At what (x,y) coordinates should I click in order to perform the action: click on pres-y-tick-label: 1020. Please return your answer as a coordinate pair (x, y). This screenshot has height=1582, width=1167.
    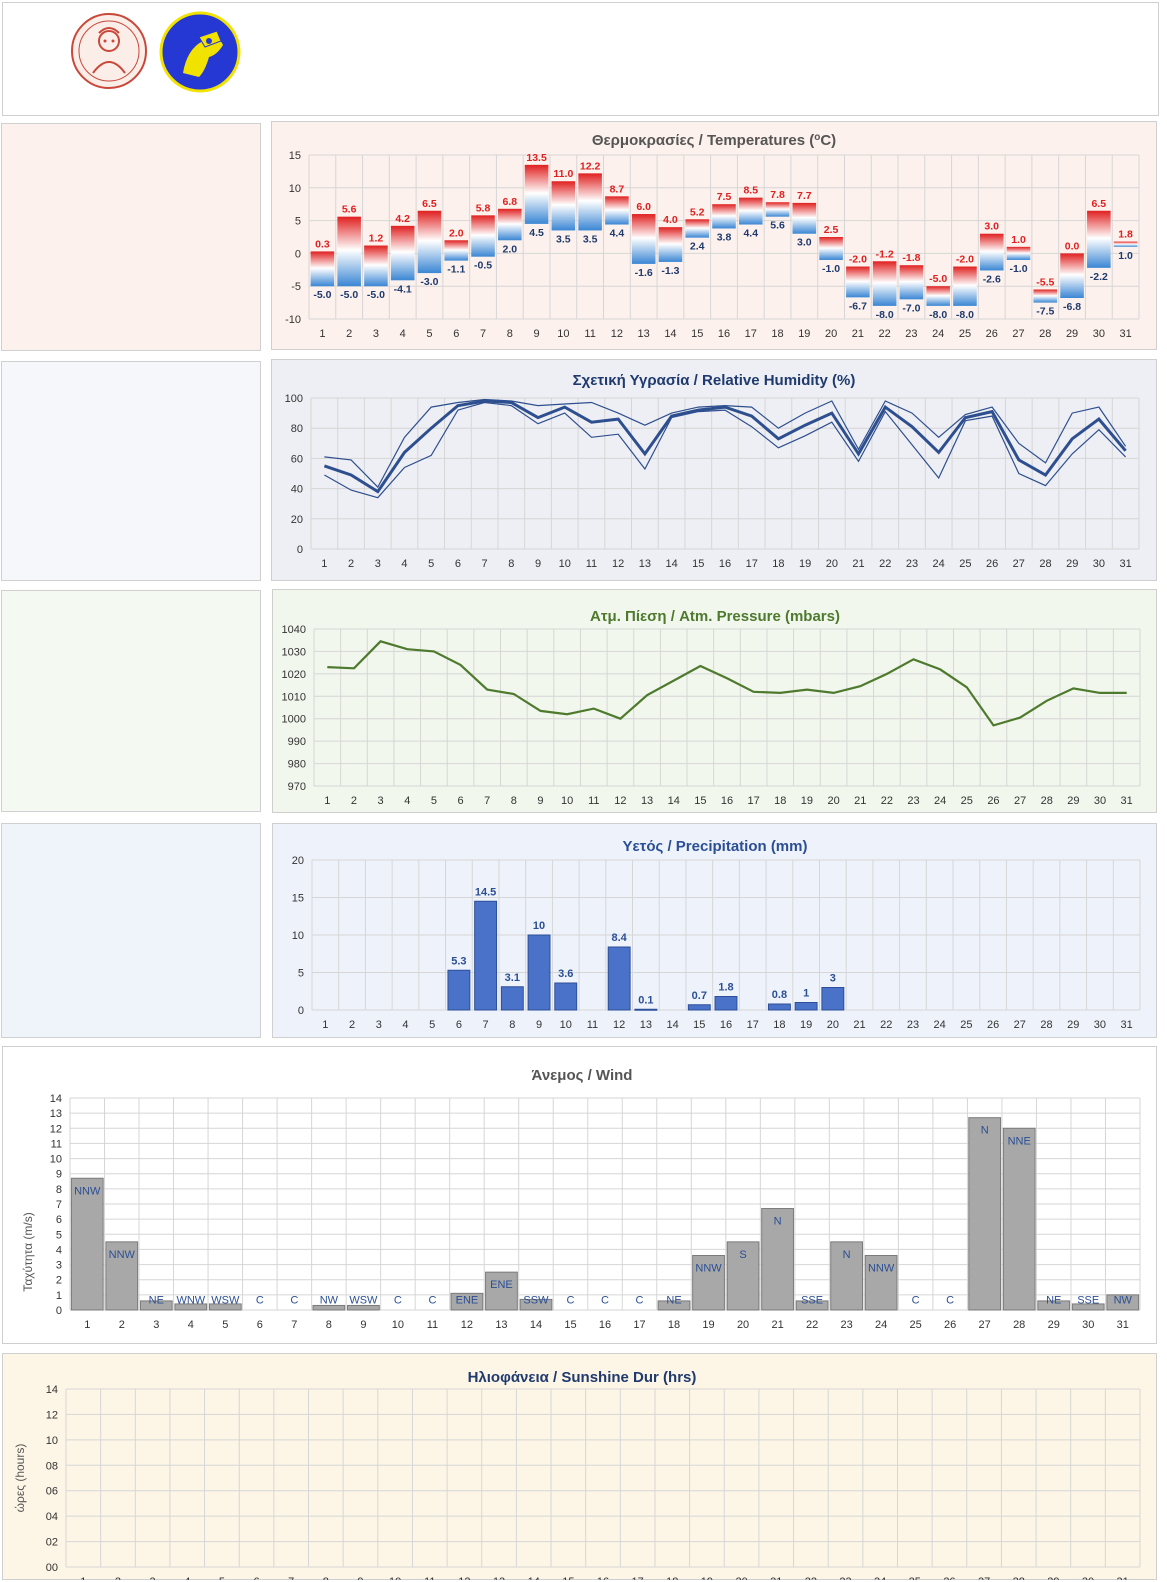
    Looking at the image, I should click on (294, 675).